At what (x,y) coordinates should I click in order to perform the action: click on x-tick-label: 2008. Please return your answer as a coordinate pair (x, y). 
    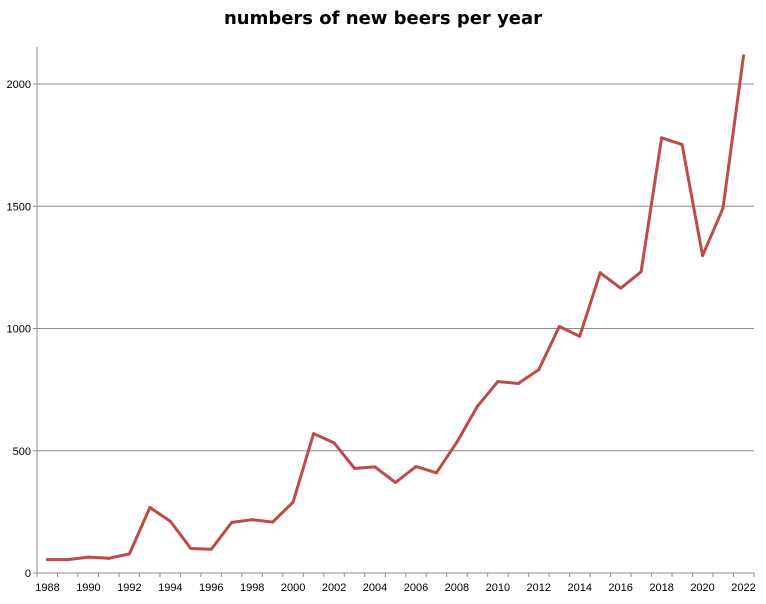
    Looking at the image, I should click on (457, 588).